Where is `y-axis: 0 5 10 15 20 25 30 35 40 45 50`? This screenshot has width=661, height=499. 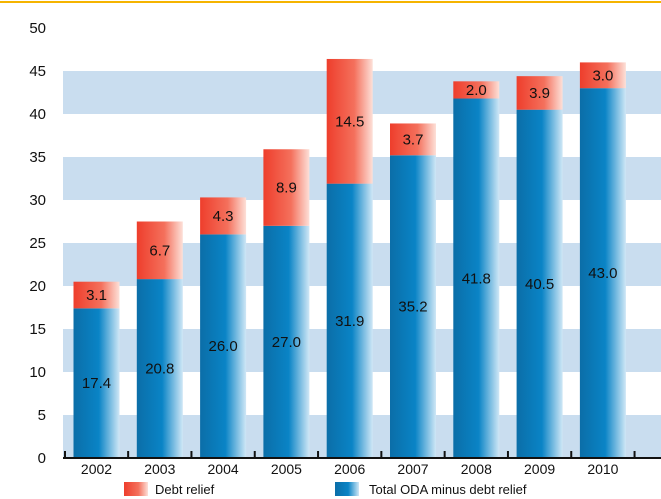 y-axis: 0 5 10 15 20 25 30 35 40 45 50 is located at coordinates (37, 243).